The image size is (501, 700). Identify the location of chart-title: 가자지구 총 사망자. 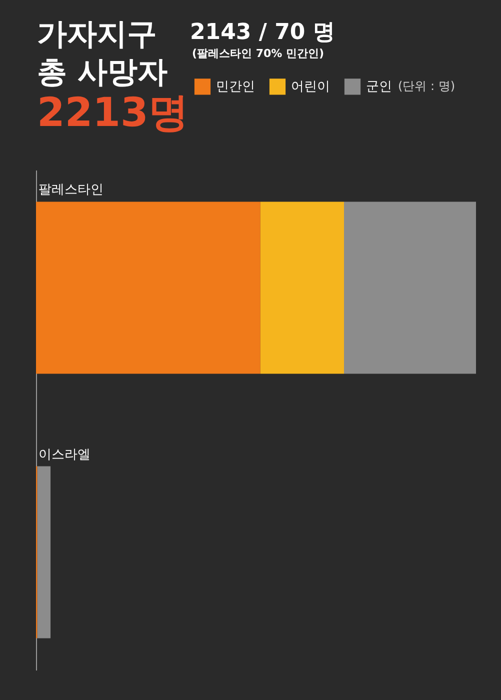
(102, 53).